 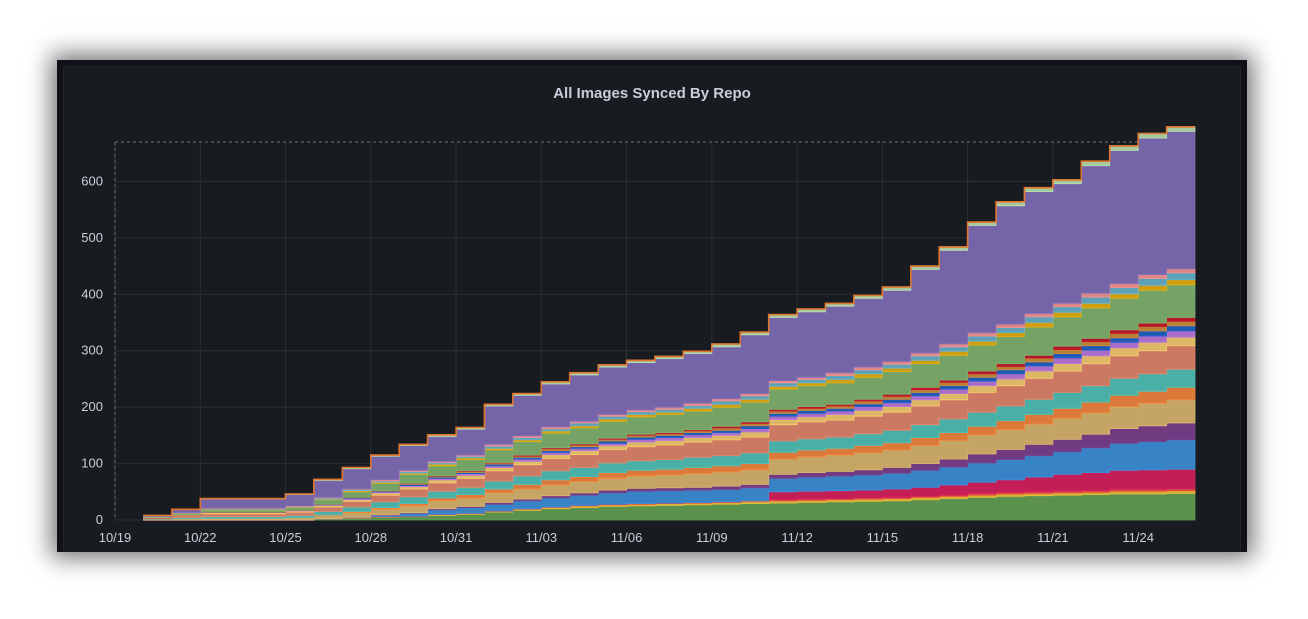 What do you see at coordinates (99, 519) in the screenshot?
I see `y-tick-label: 0` at bounding box center [99, 519].